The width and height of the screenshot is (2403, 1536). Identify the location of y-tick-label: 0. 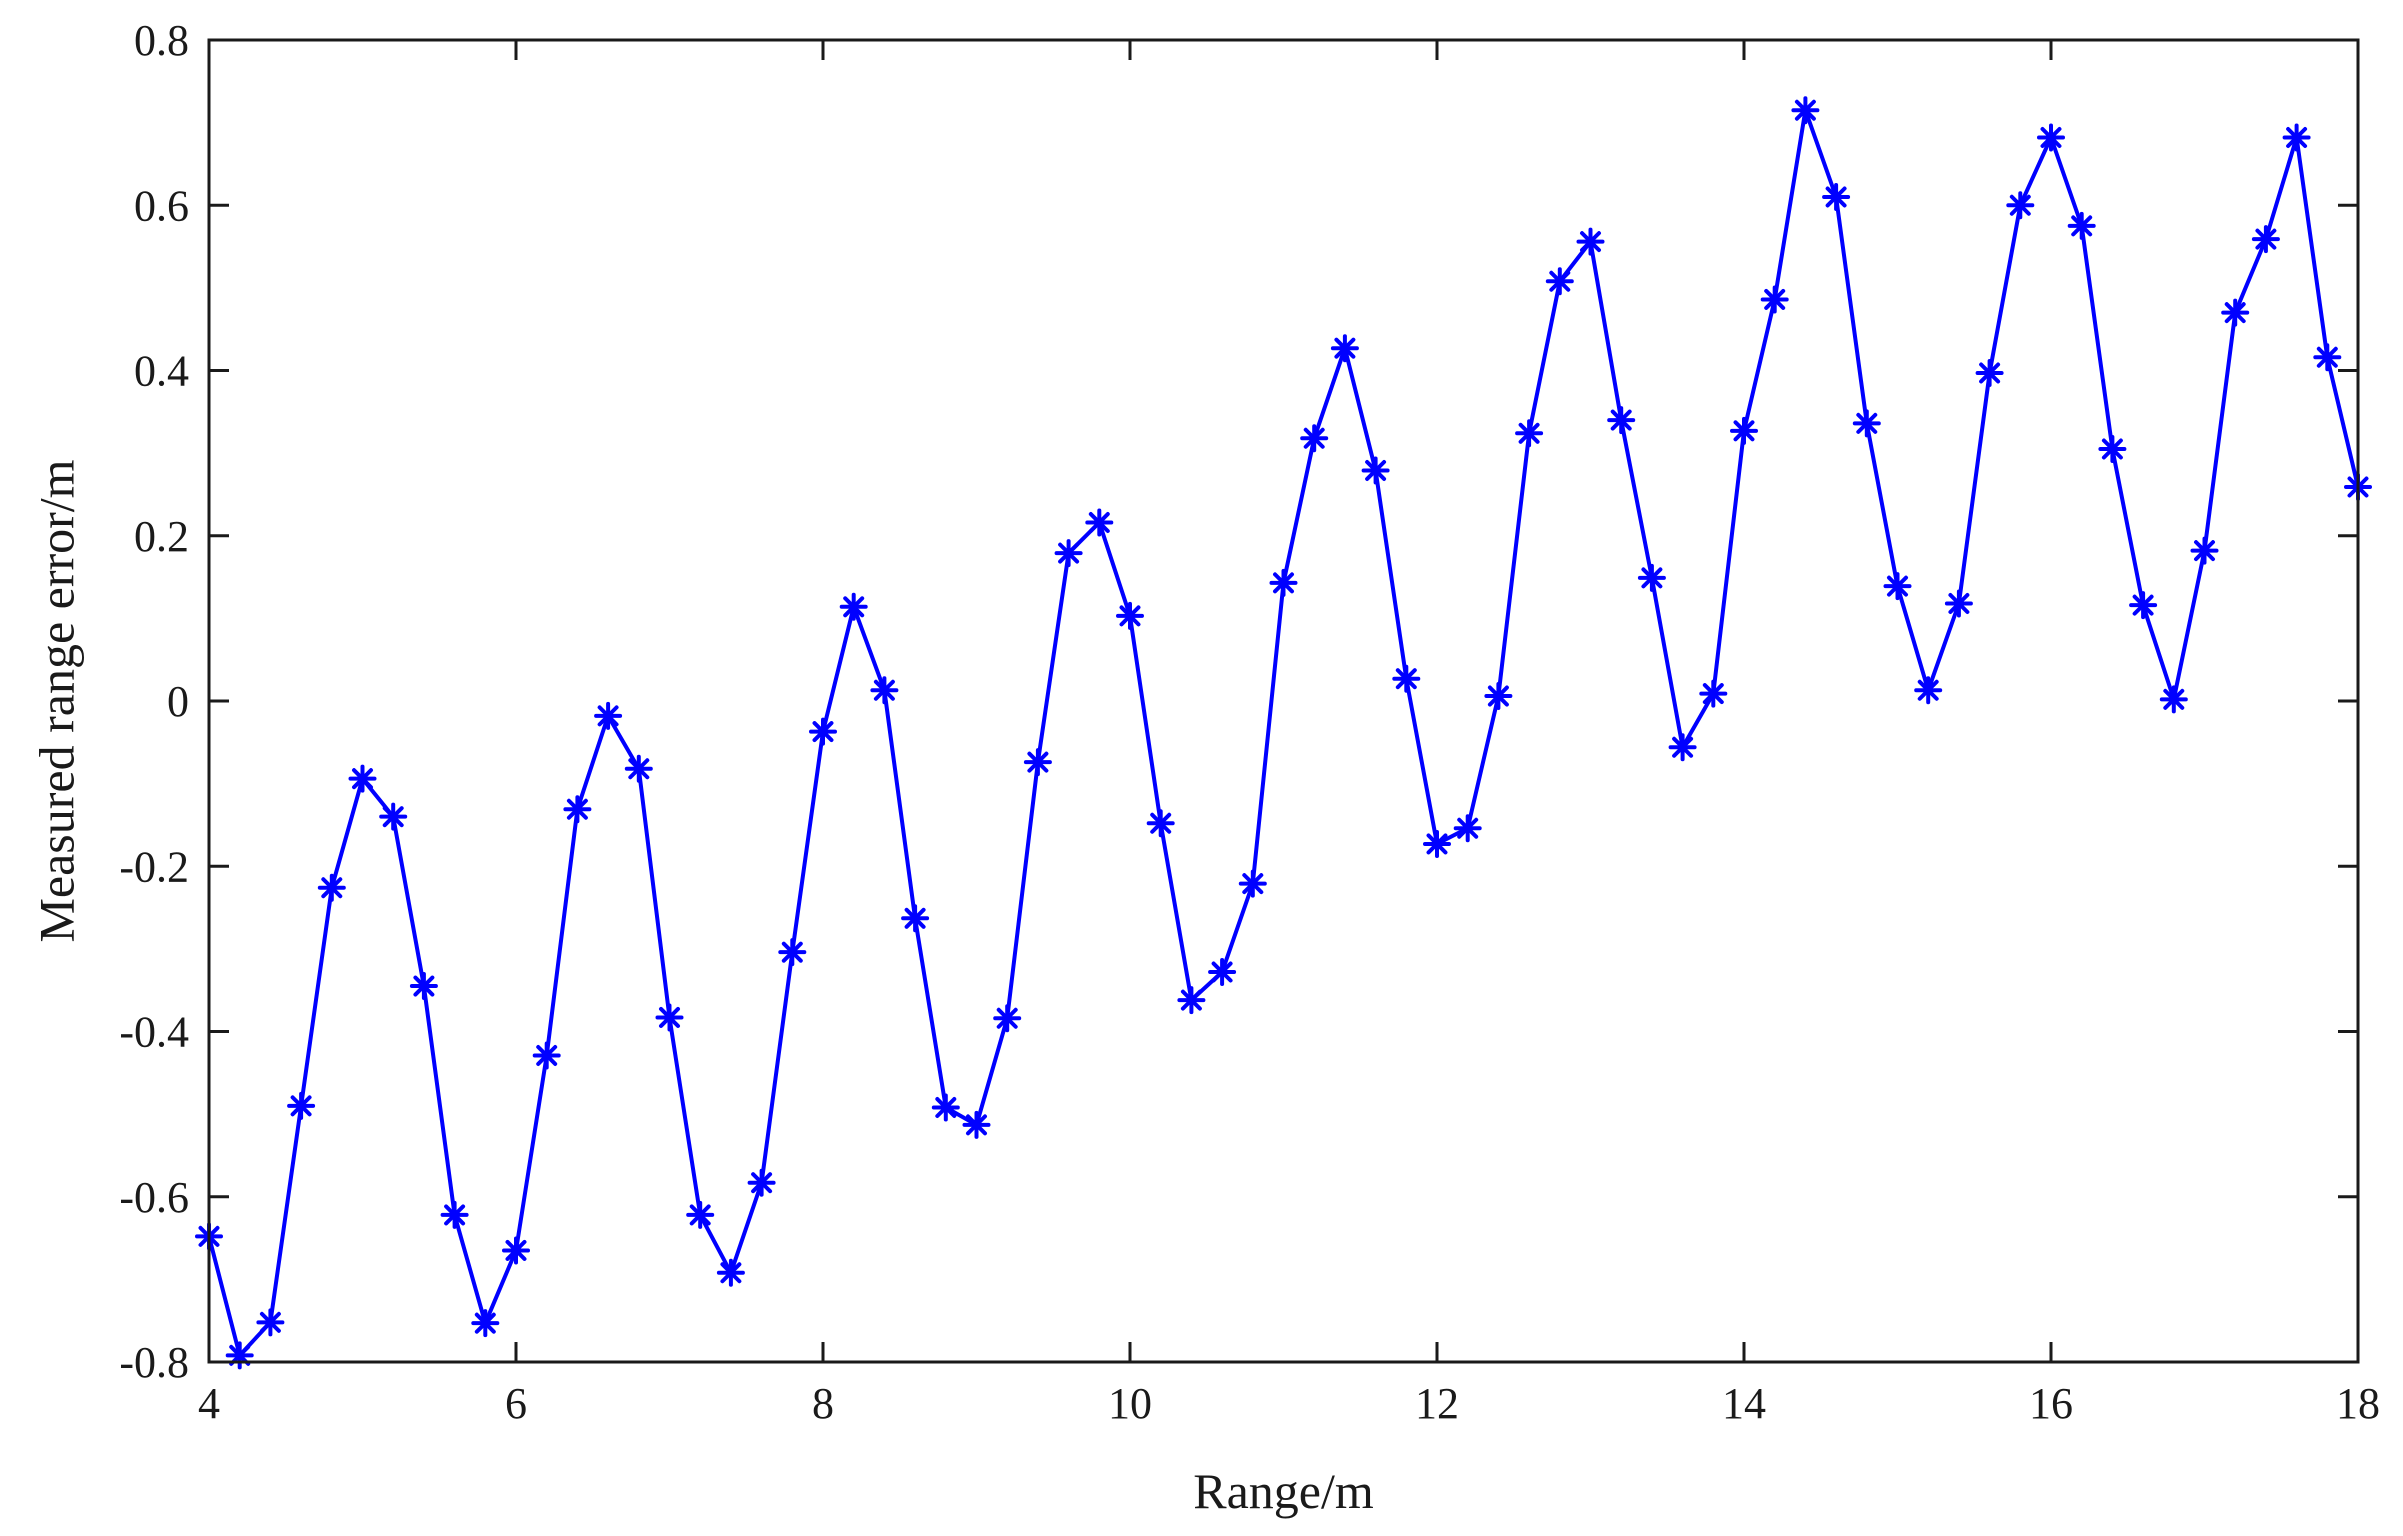
(178, 701).